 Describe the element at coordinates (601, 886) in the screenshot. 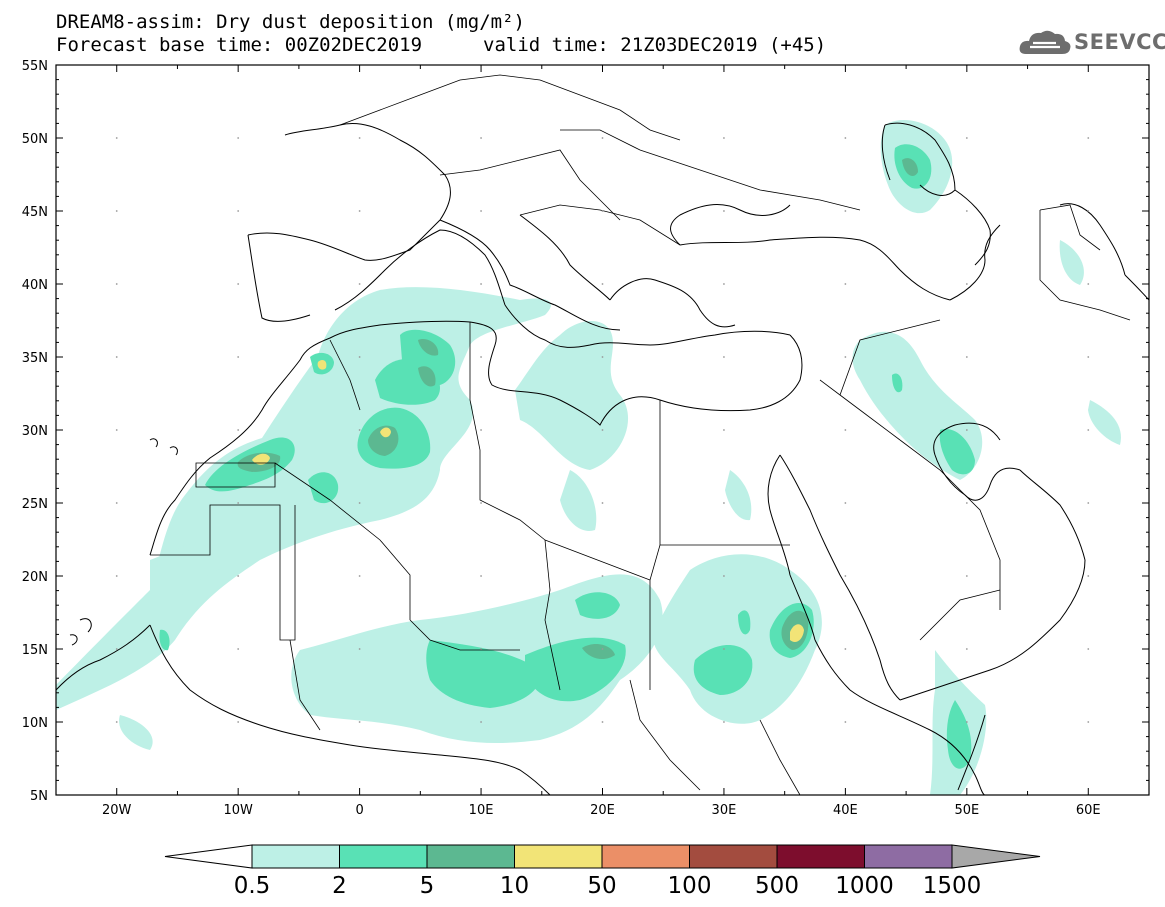

I see `colorbar-label: 50` at that location.